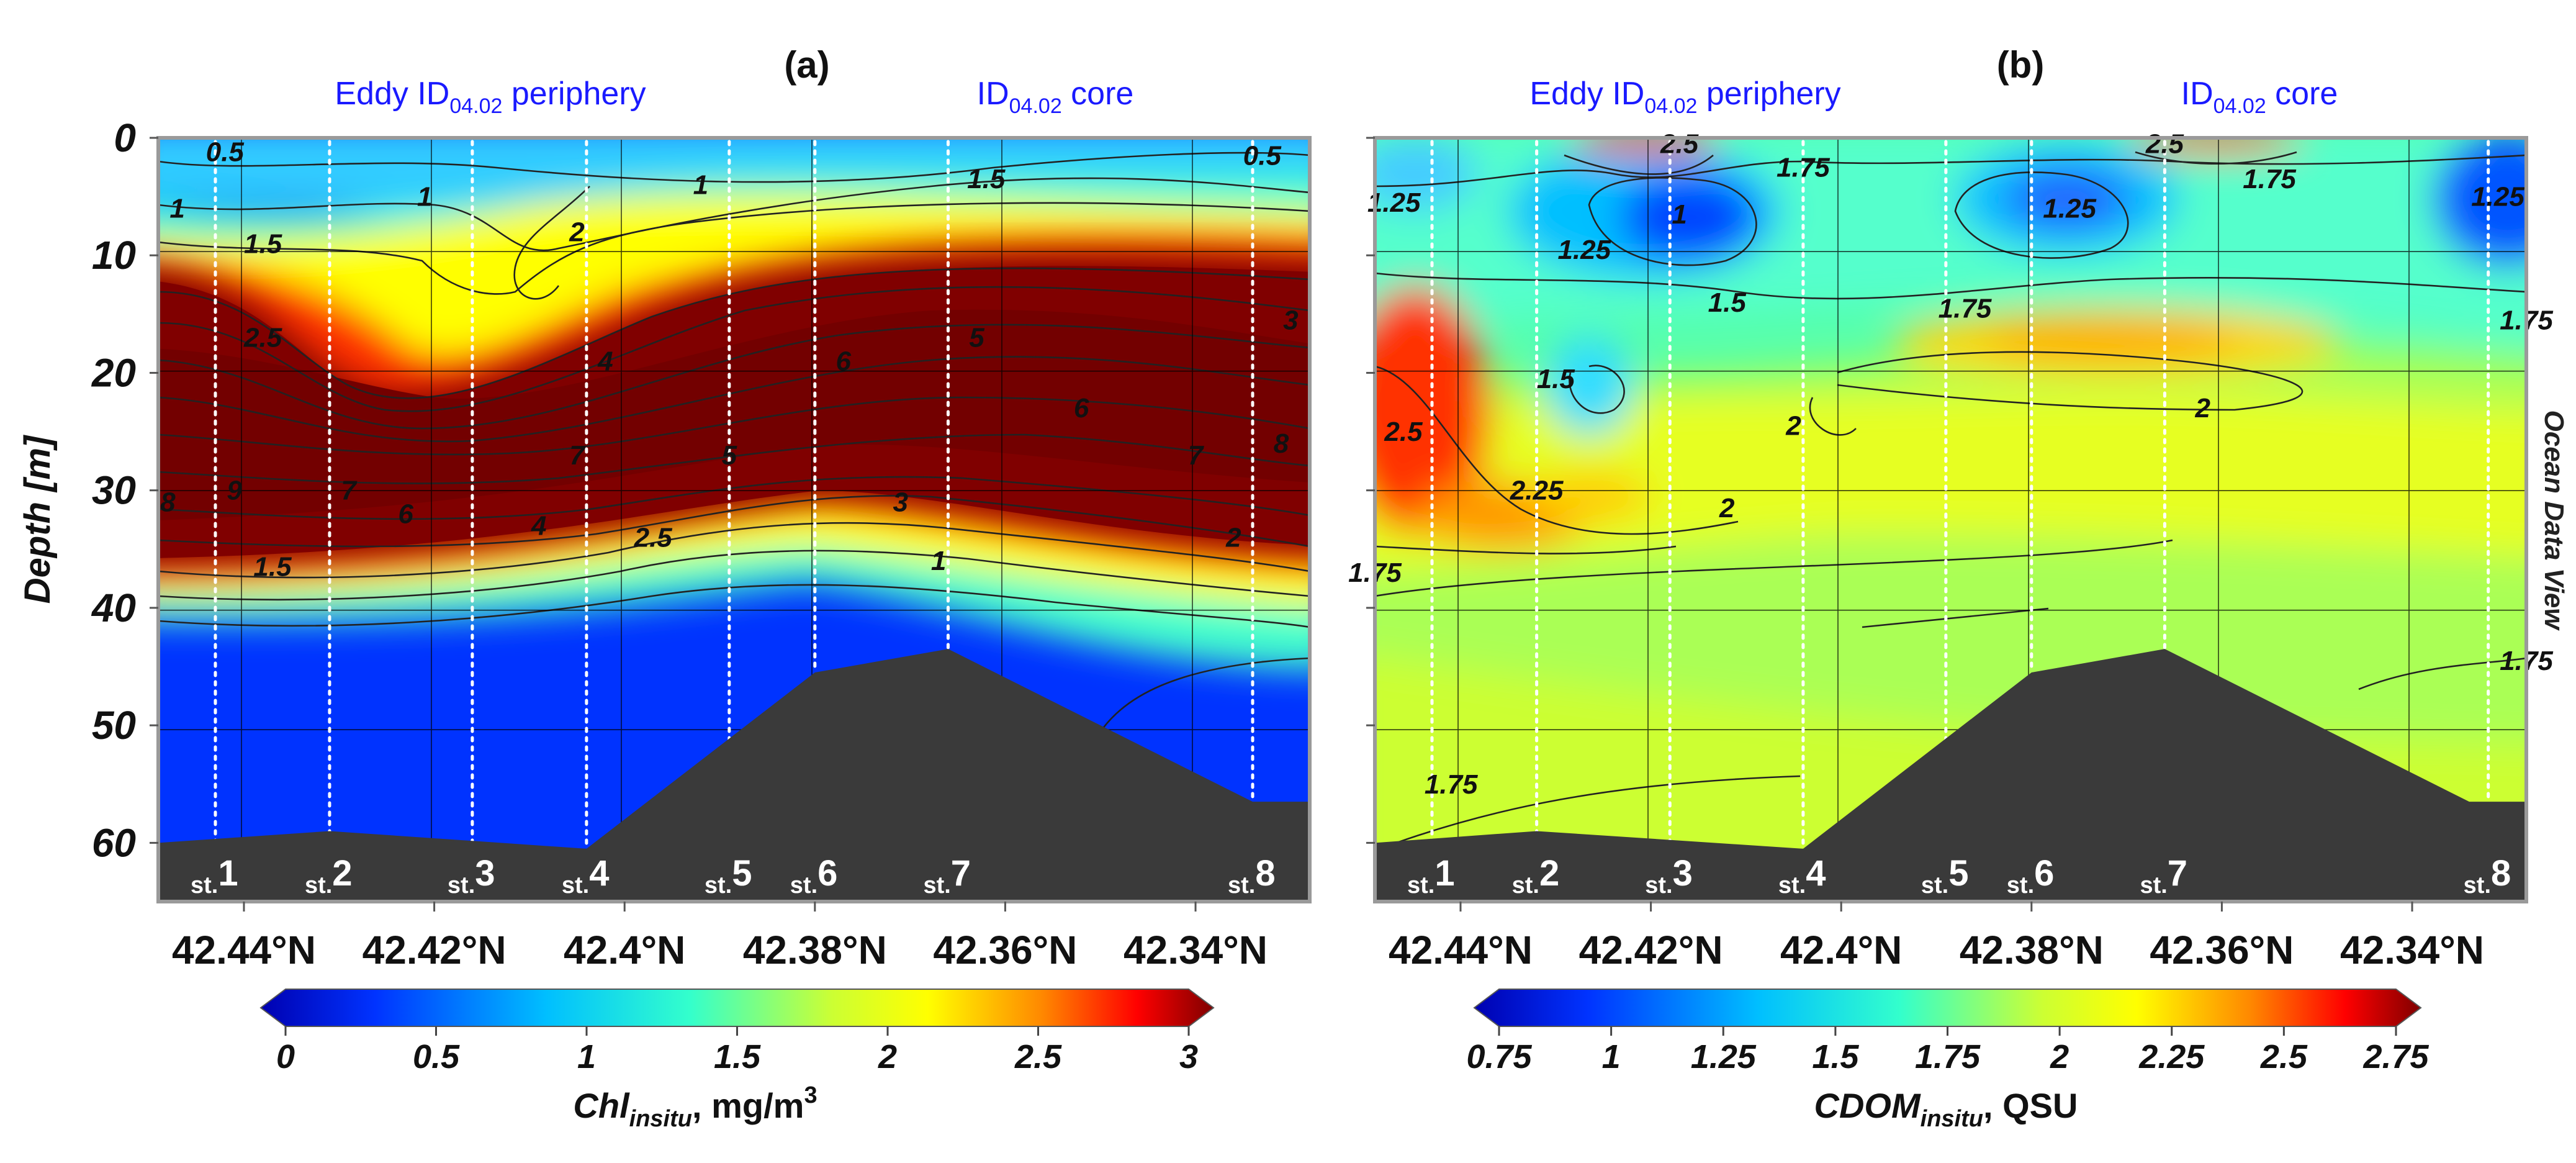  Describe the element at coordinates (285, 1056) in the screenshot. I see `panel-a-colorbar-tick-label: 0` at that location.